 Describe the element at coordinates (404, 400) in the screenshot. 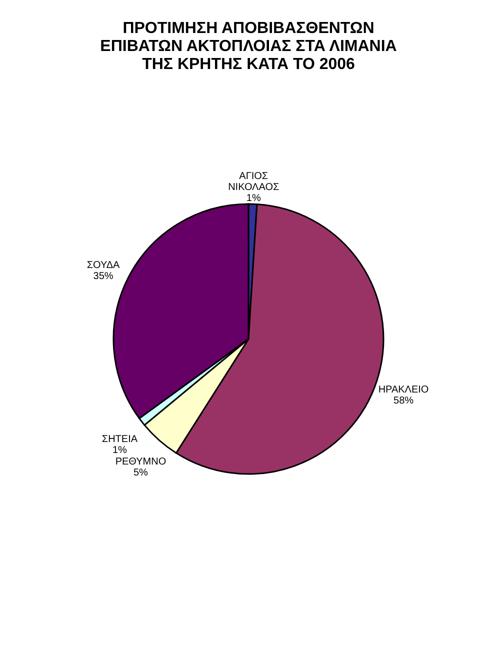

I see `data-label: 58%` at that location.